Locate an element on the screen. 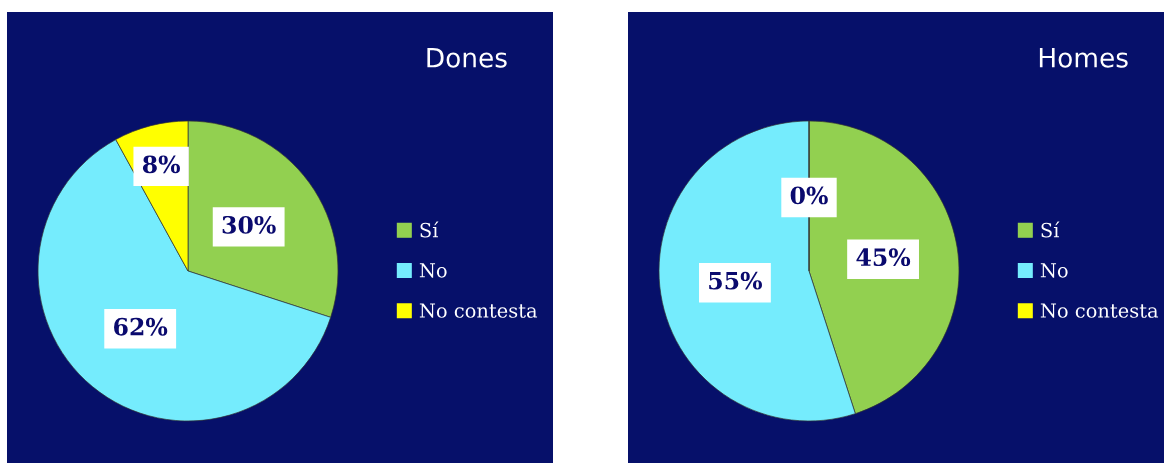 The height and width of the screenshot is (463, 1164). data-label: 55% is located at coordinates (735, 280).